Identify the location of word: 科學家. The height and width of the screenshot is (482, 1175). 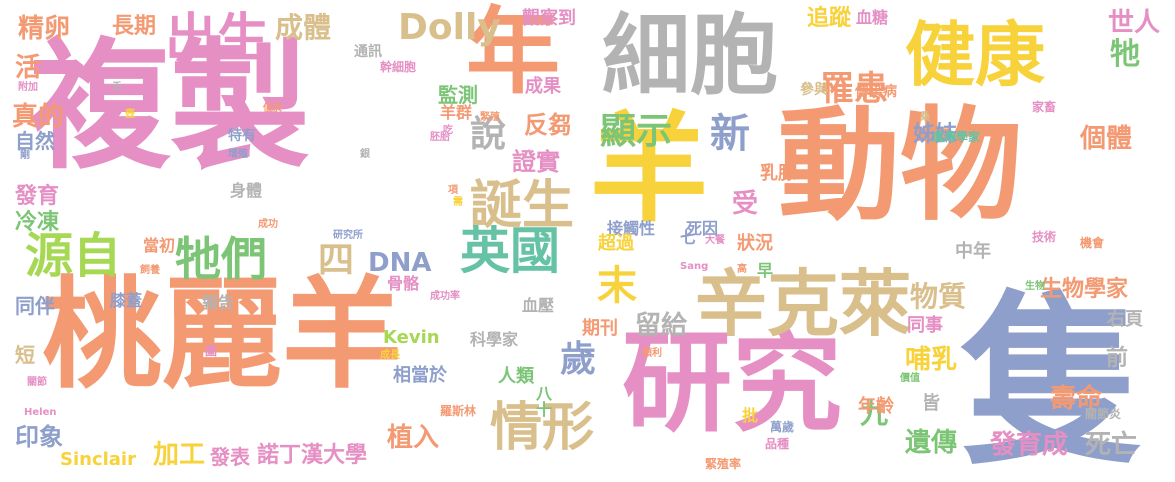
(494, 339).